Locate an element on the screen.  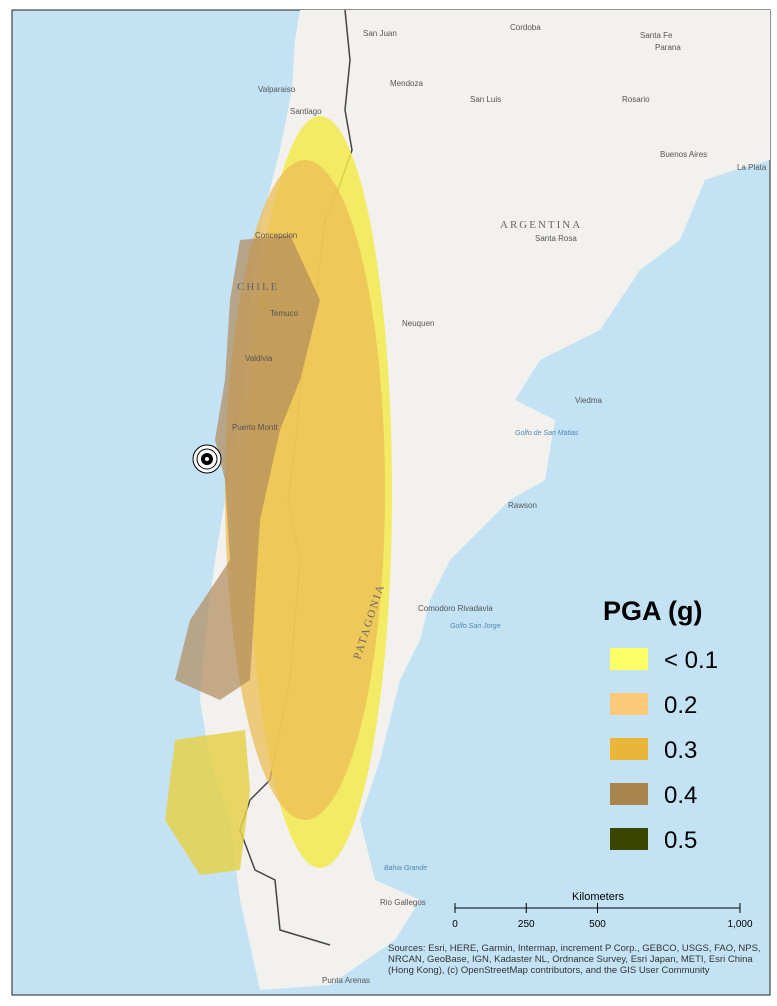
place-label: Valparaiso is located at coordinates (277, 89).